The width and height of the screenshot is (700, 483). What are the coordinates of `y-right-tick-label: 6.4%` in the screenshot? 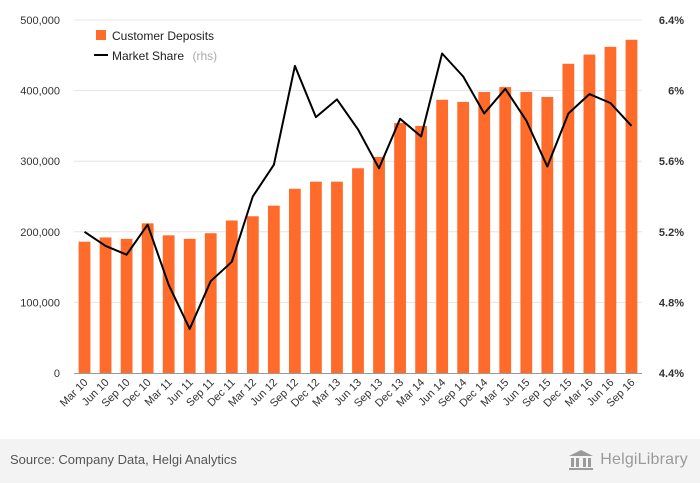 It's located at (671, 21).